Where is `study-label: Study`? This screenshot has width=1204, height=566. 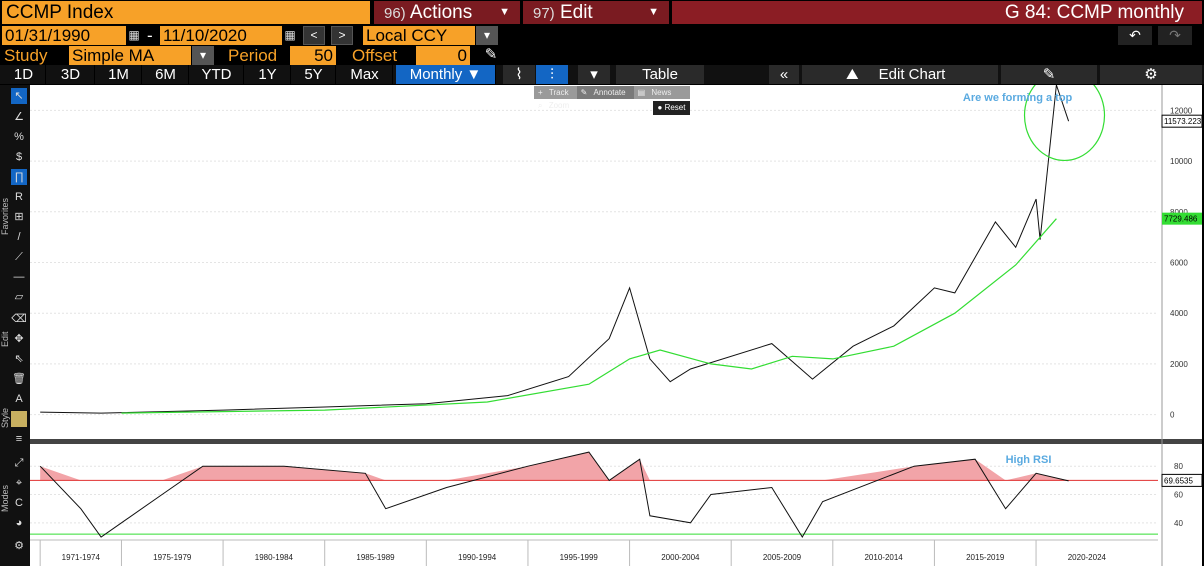
study-label: Study is located at coordinates (26, 55).